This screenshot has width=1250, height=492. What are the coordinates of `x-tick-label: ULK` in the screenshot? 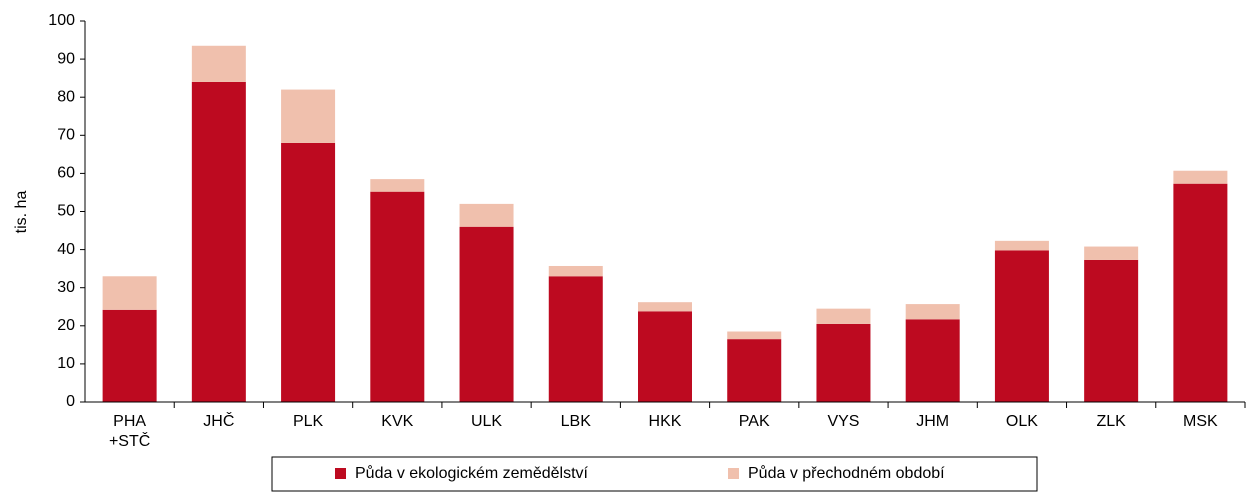 It's located at (486, 421).